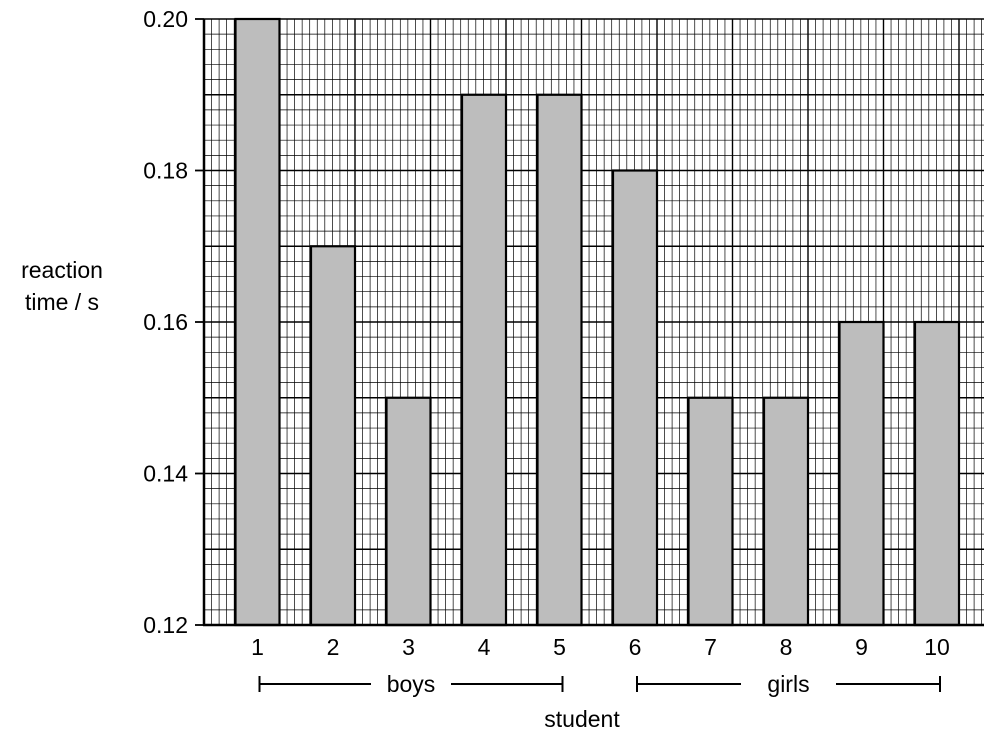 This screenshot has width=984, height=734. What do you see at coordinates (62, 270) in the screenshot?
I see `y-axis-label-line-1: reaction` at bounding box center [62, 270].